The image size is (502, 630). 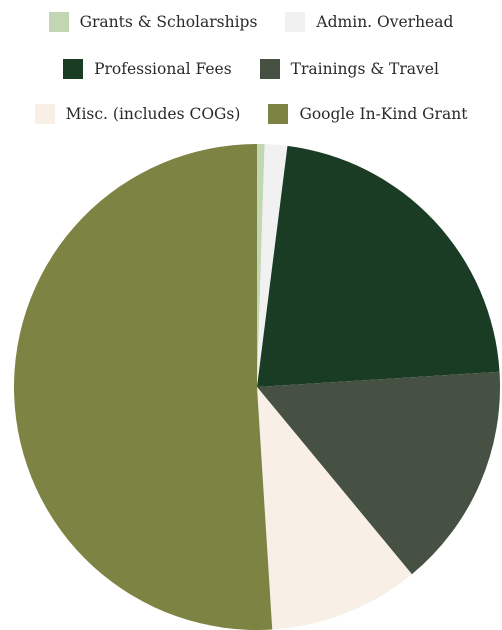 What do you see at coordinates (334, 508) in the screenshot?
I see `pie-slice-misc-includes-cogs` at bounding box center [334, 508].